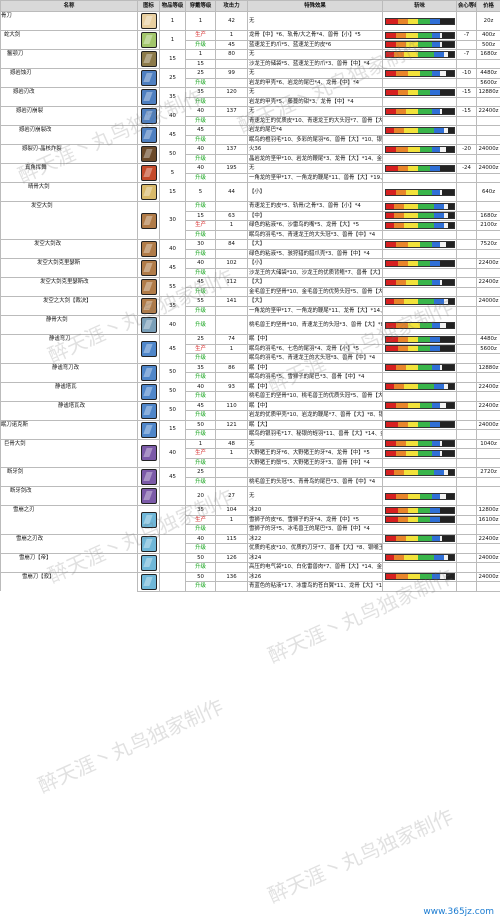 The width and height of the screenshot is (500, 919). Describe the element at coordinates (488, 82) in the screenshot. I see `price: 5600z` at that location.